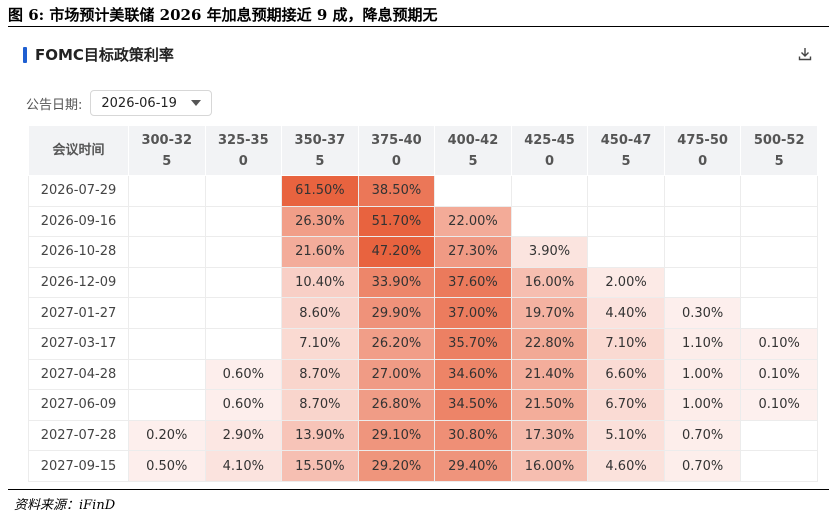 The image size is (837, 516). I want to click on meeting-date-cell: 2027-06-09, so click(78, 405).